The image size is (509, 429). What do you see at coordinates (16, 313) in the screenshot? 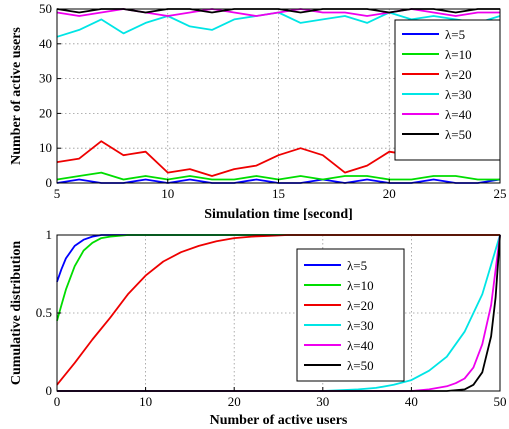
I see `bottom-y-axis-label: Cumulative distribution` at bounding box center [16, 313].